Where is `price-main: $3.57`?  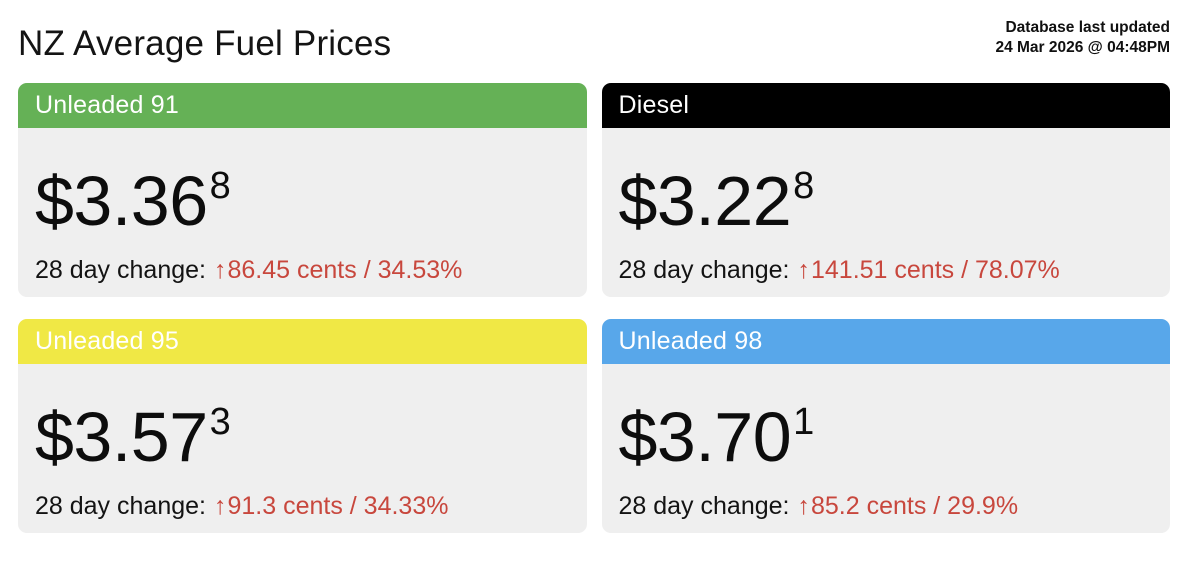
price-main: $3.57 is located at coordinates (121, 437).